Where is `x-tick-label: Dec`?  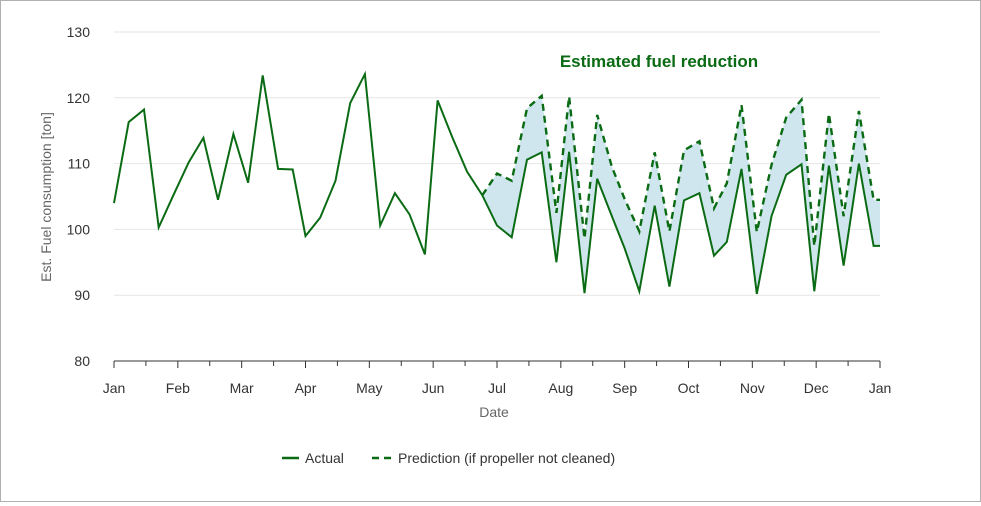 x-tick-label: Dec is located at coordinates (816, 388).